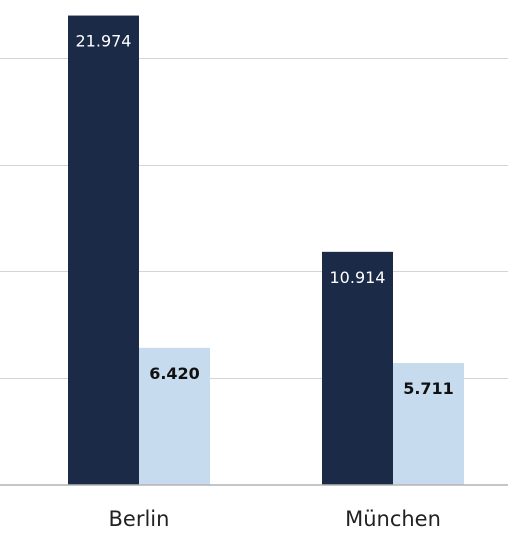  I want to click on value-label-berlin-series-1: 21.974, so click(104, 41).